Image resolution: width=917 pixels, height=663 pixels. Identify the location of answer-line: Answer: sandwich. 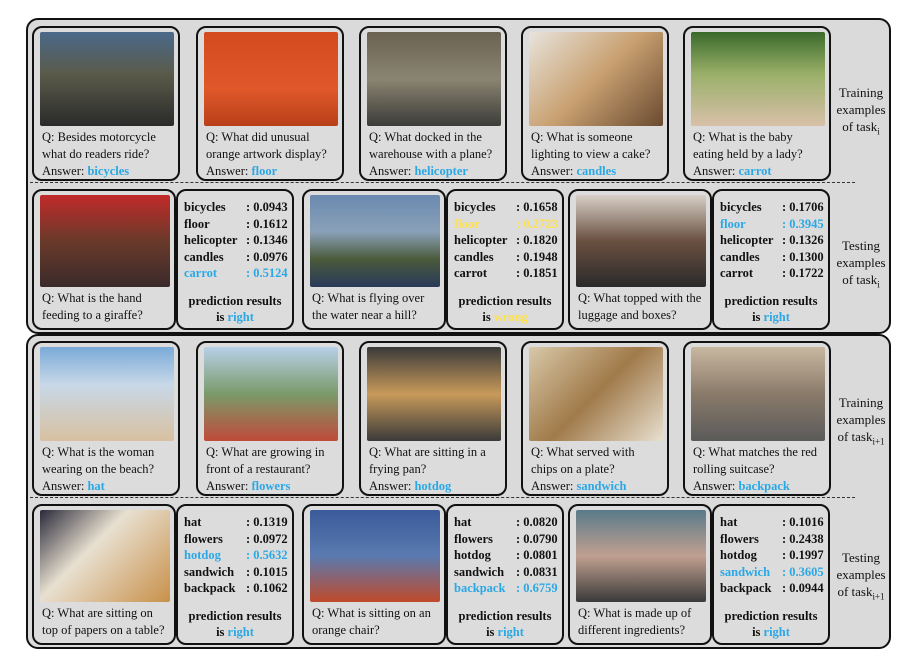
(579, 486).